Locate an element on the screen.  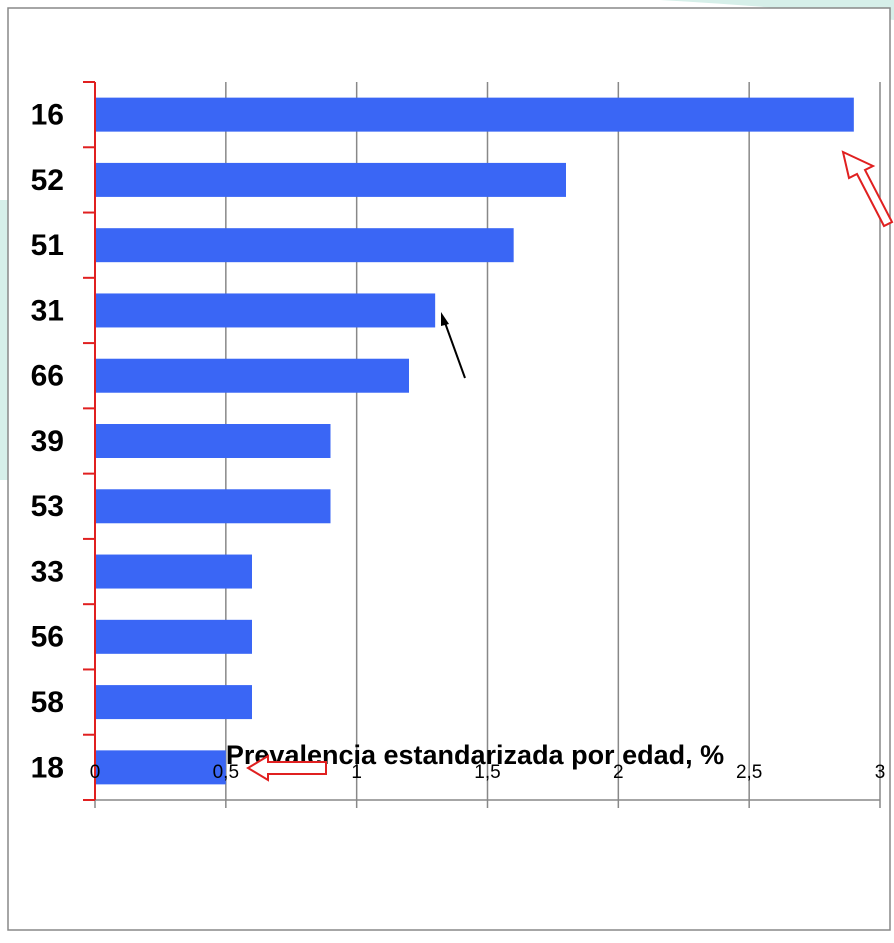
y-tick-label: 16 is located at coordinates (47, 115).